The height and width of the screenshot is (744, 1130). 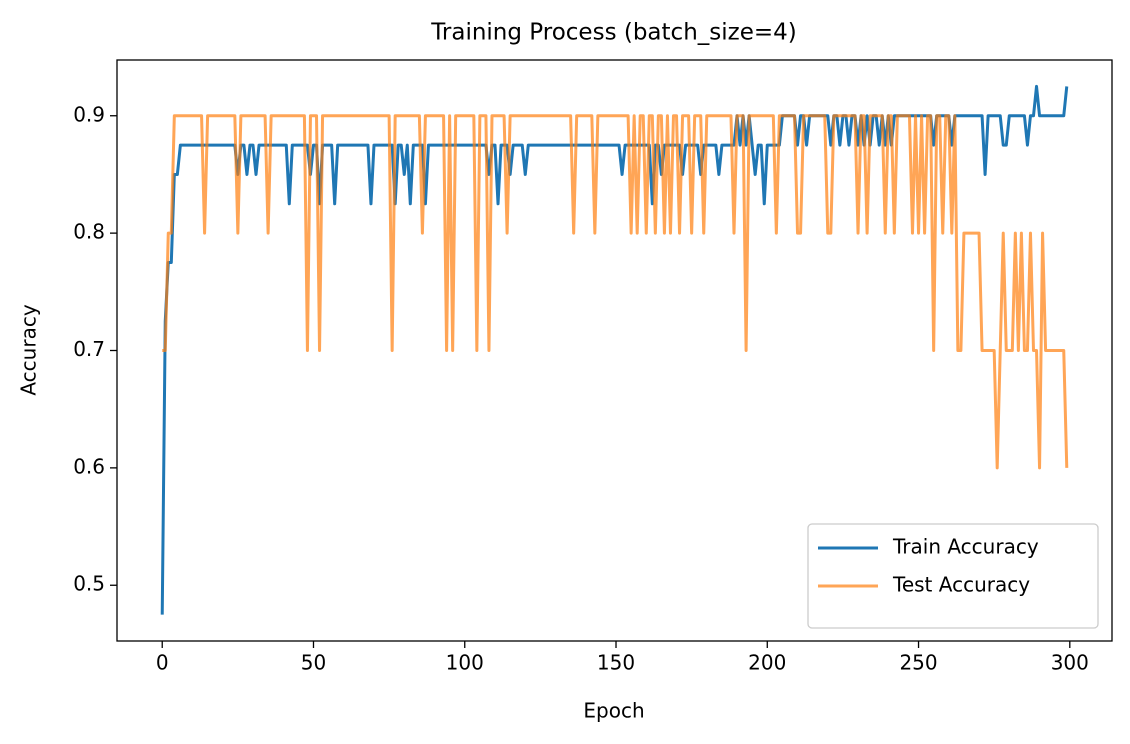 I want to click on x-axis-label: Epoch, so click(x=613, y=711).